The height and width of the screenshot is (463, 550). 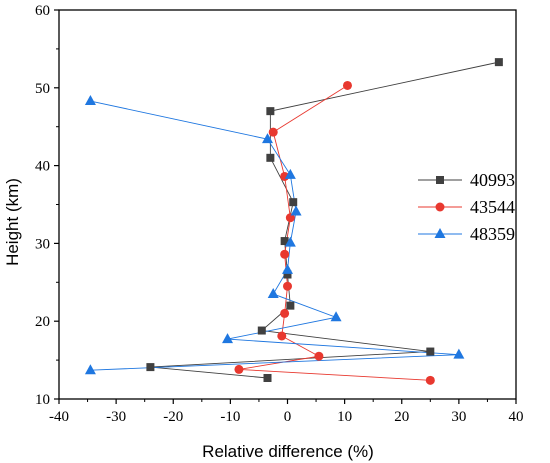 What do you see at coordinates (42, 167) in the screenshot?
I see `y-tick-label: 40` at bounding box center [42, 167].